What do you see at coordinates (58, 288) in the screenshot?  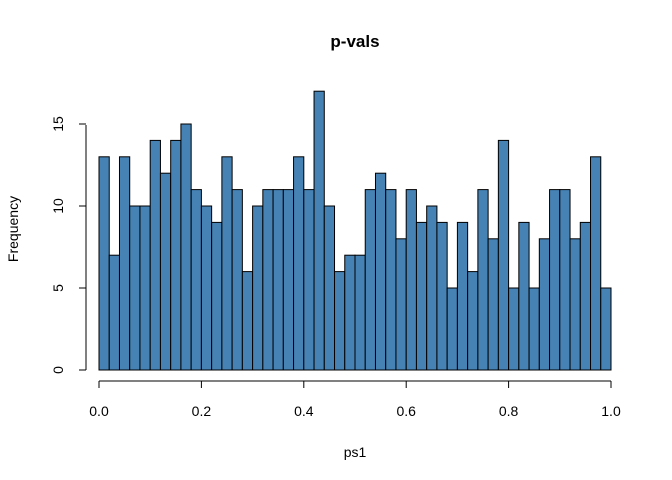 I see `y-tick-label: 5` at bounding box center [58, 288].